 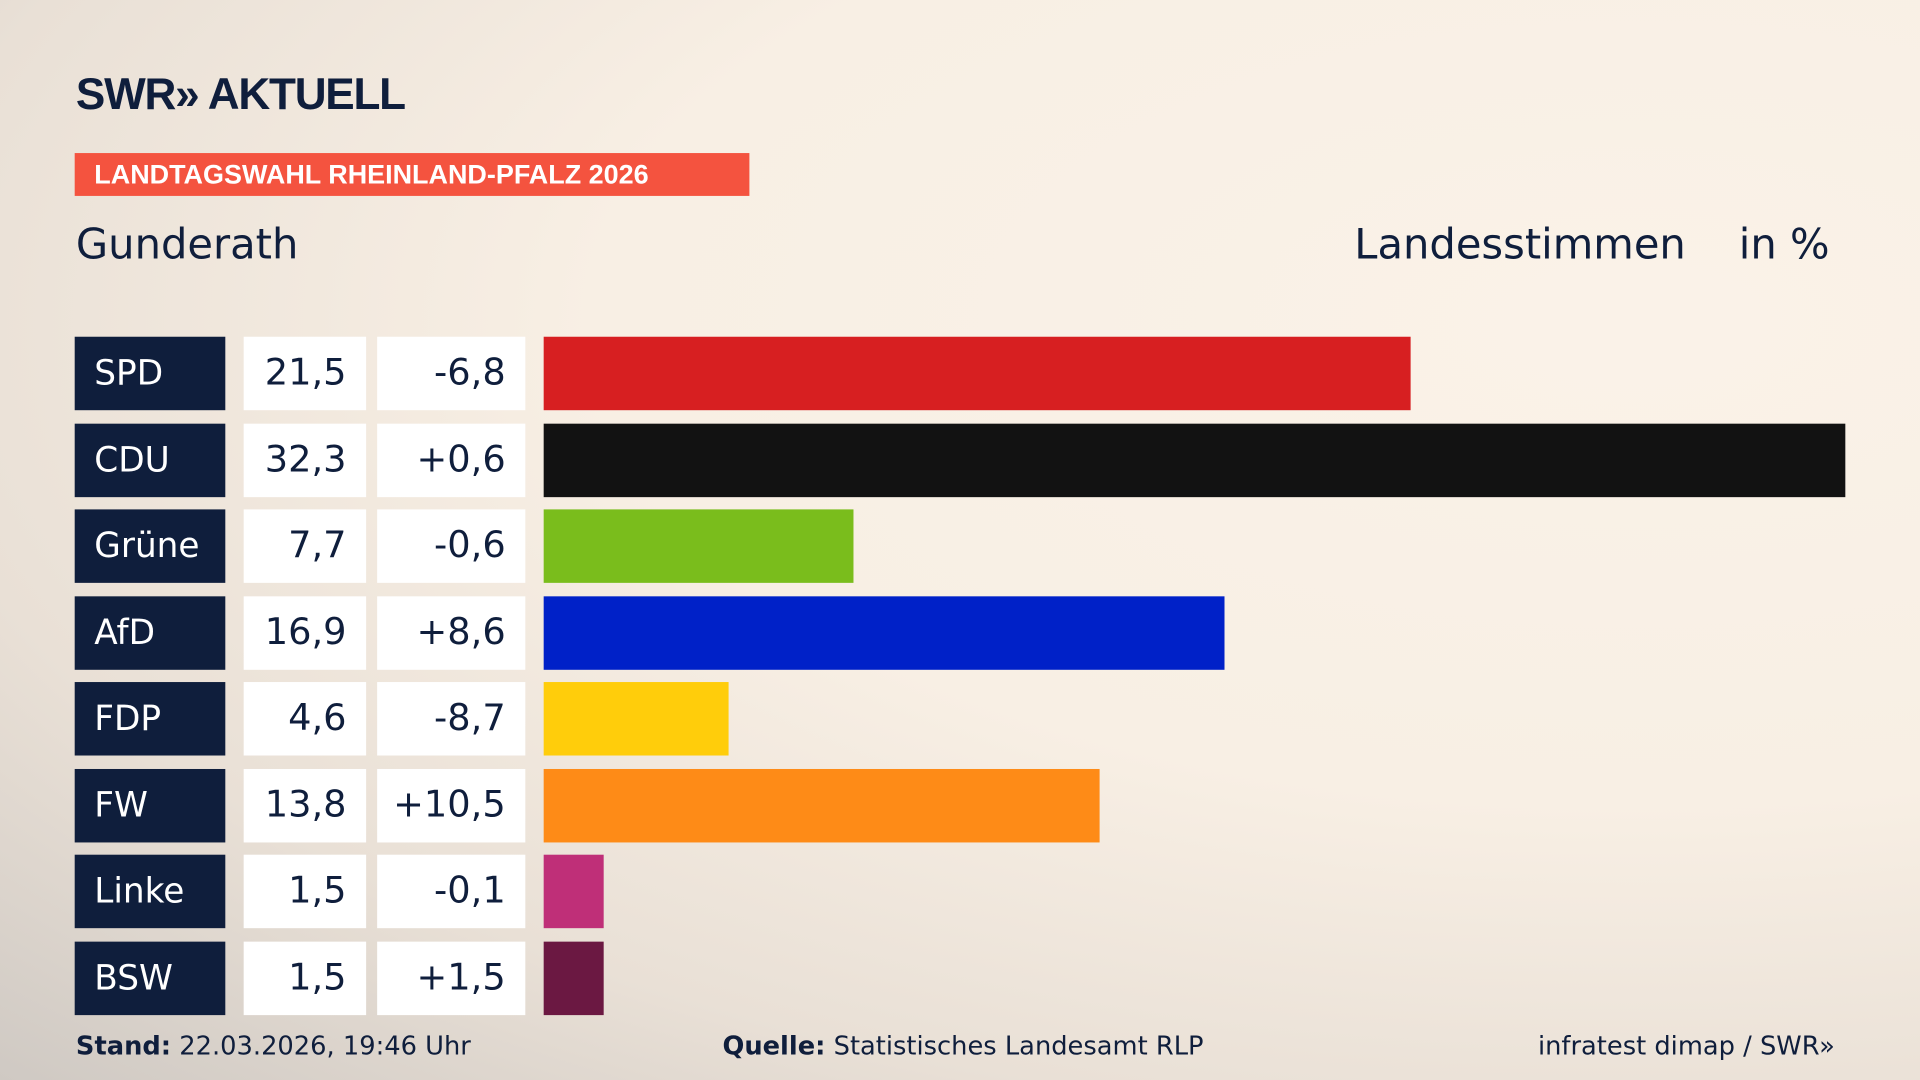 I want to click on diff-label: -6,8, so click(x=451, y=373).